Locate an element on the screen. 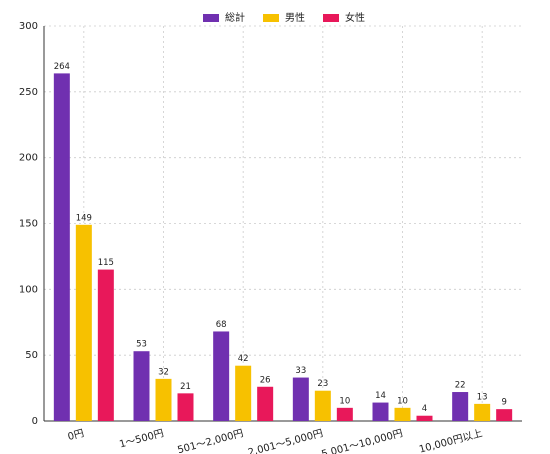  y-tick-label: 100 is located at coordinates (28, 289).